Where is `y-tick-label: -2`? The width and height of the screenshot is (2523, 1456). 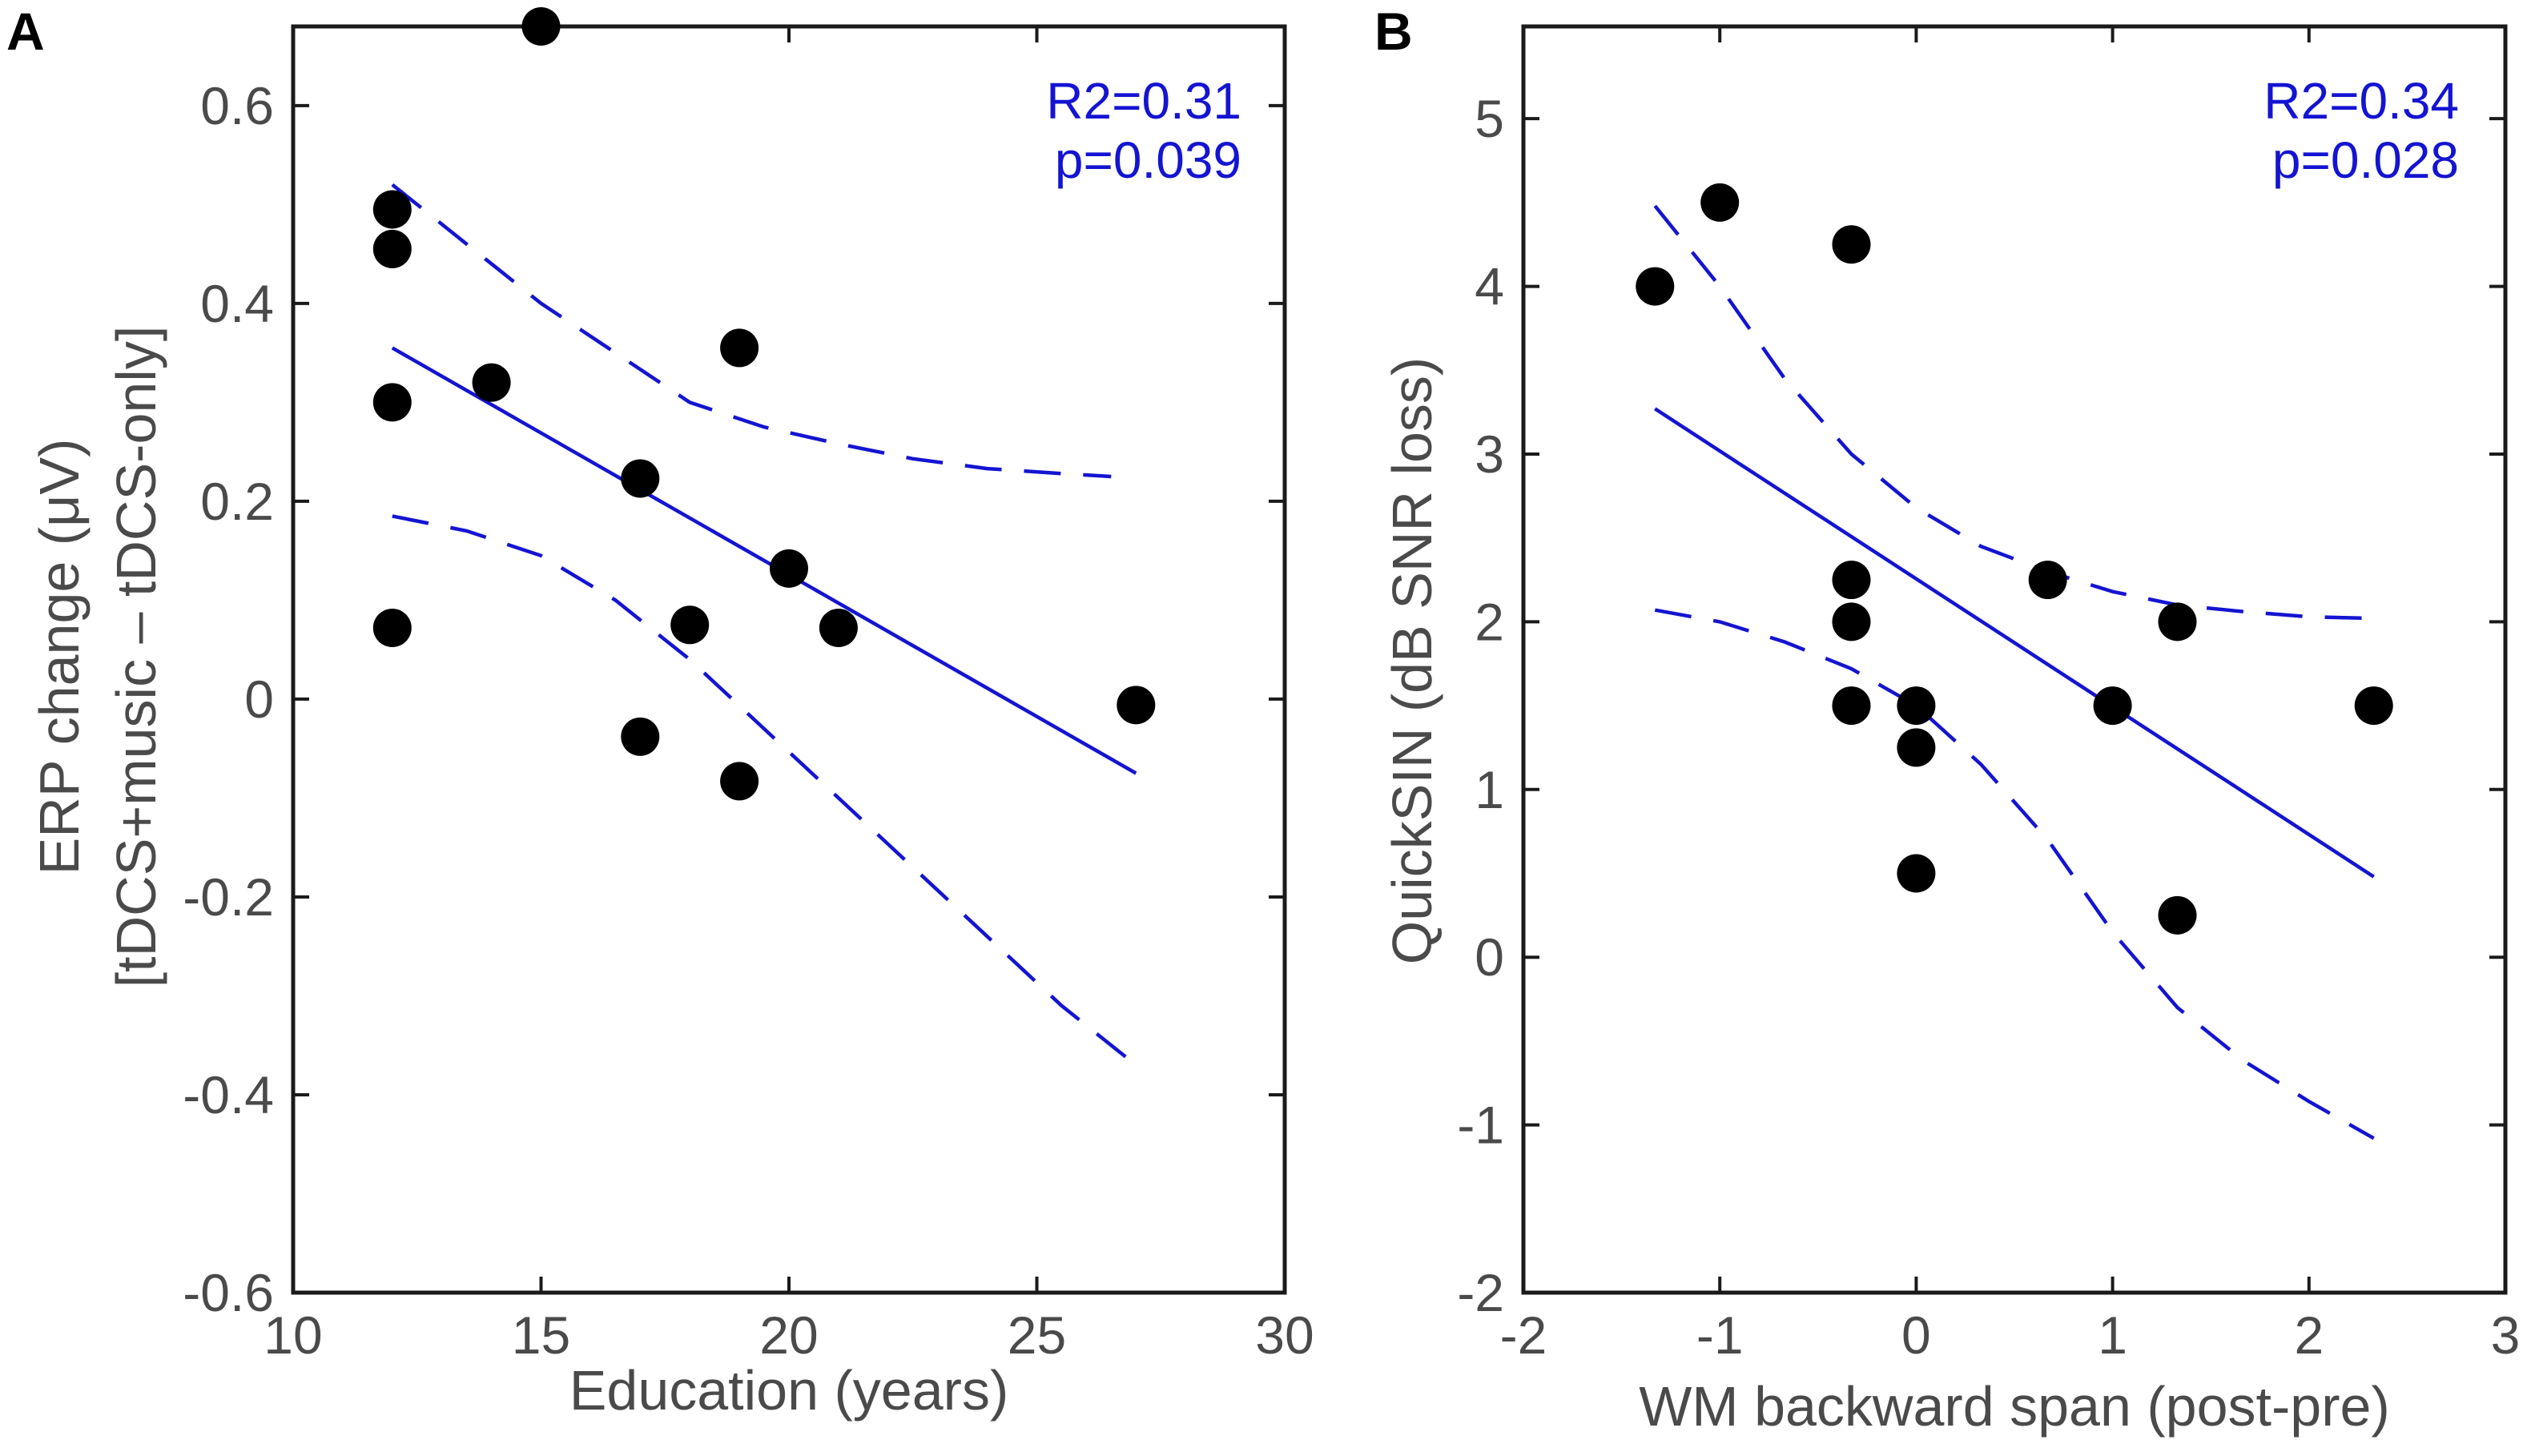 y-tick-label: -2 is located at coordinates (1480, 1292).